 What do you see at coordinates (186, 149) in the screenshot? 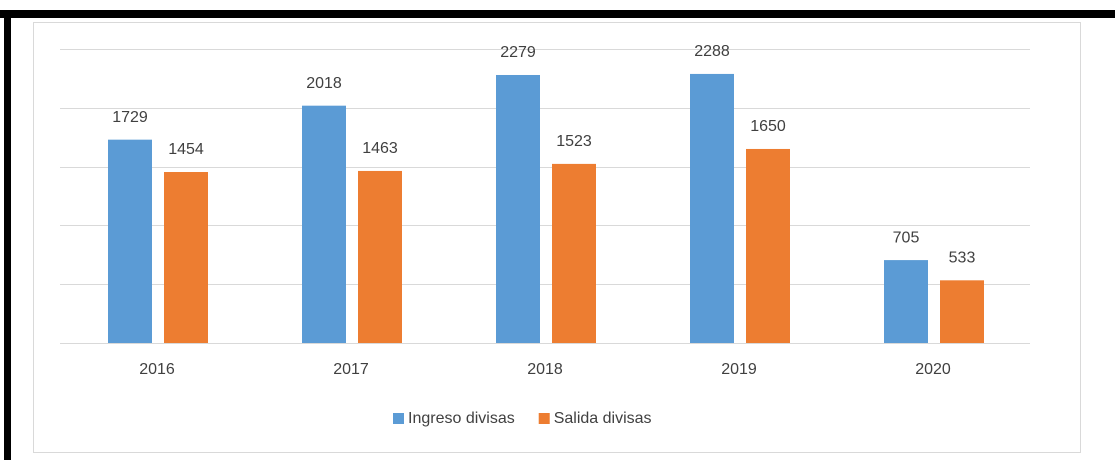
I see `value-label: 1454` at bounding box center [186, 149].